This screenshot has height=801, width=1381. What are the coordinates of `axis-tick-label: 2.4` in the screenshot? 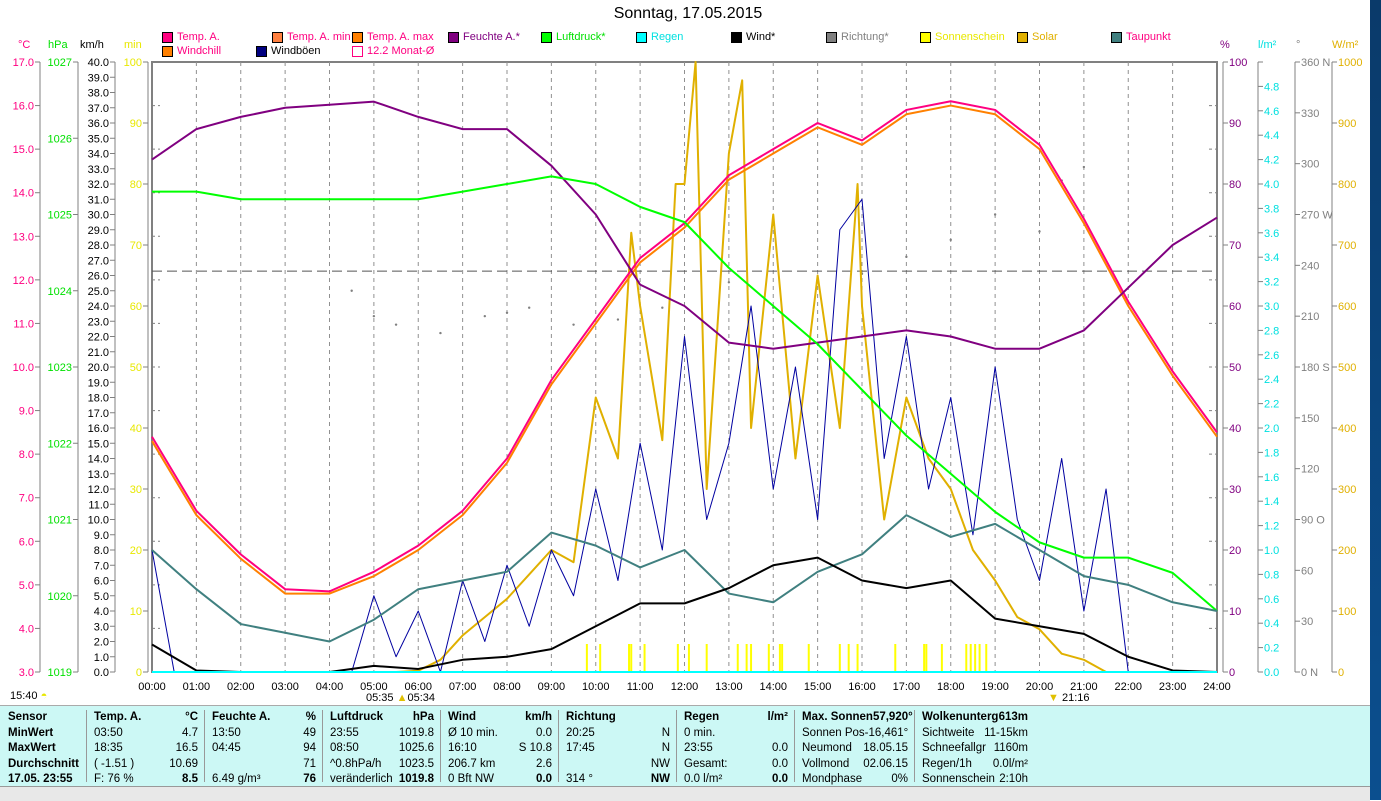 It's located at (1271, 380).